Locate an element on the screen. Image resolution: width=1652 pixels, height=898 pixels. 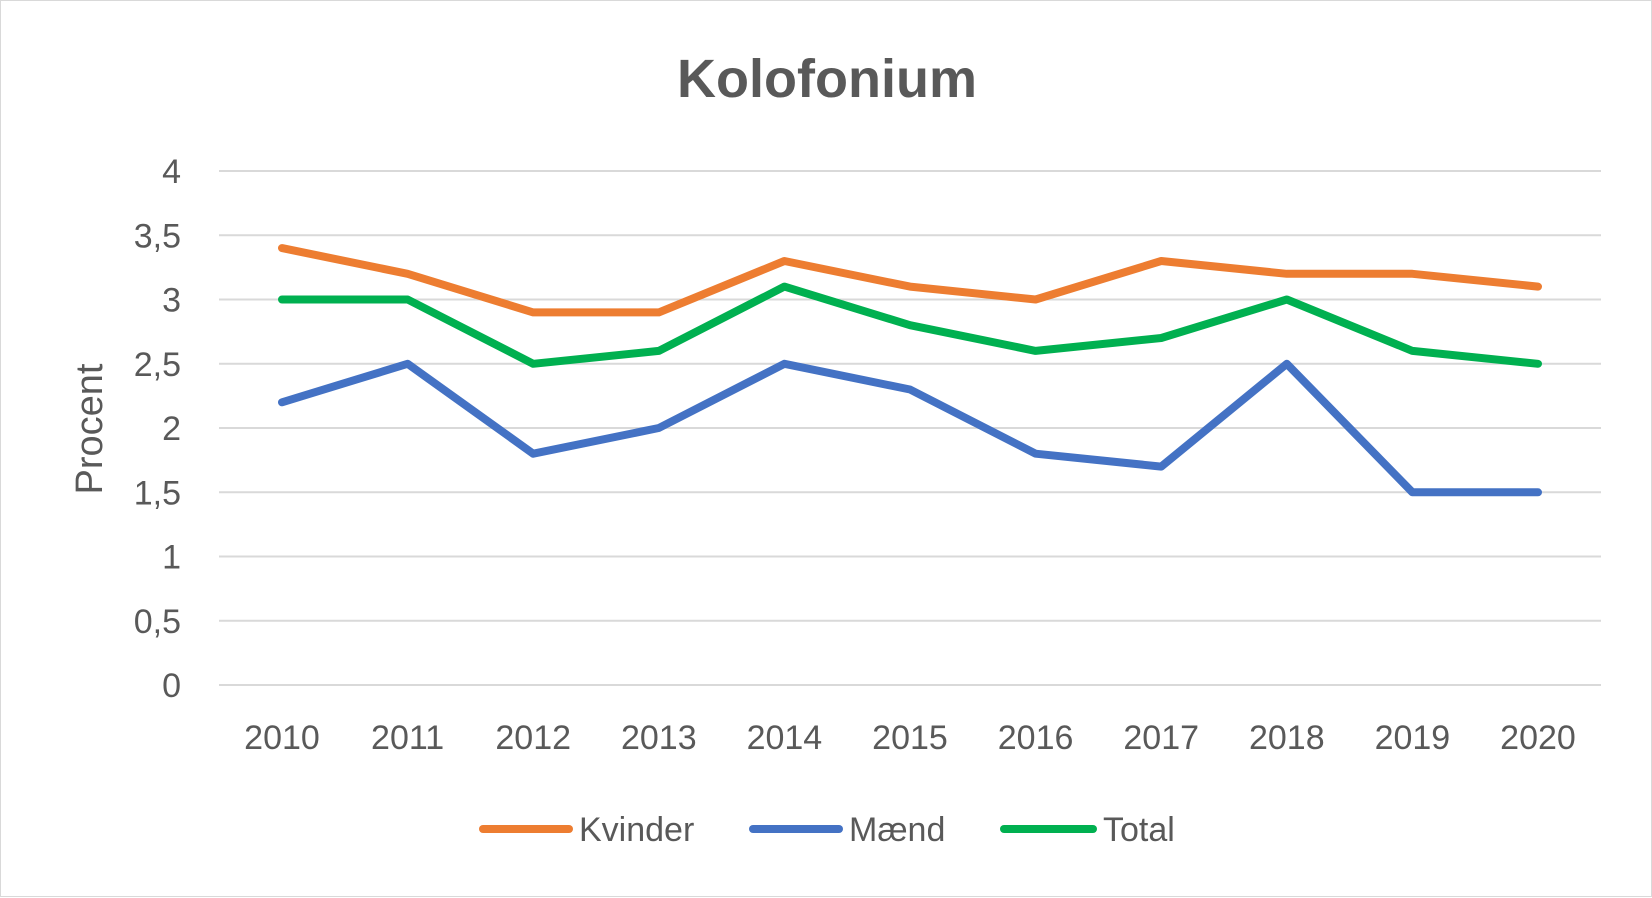
x-tick-label: 2018 is located at coordinates (1287, 738).